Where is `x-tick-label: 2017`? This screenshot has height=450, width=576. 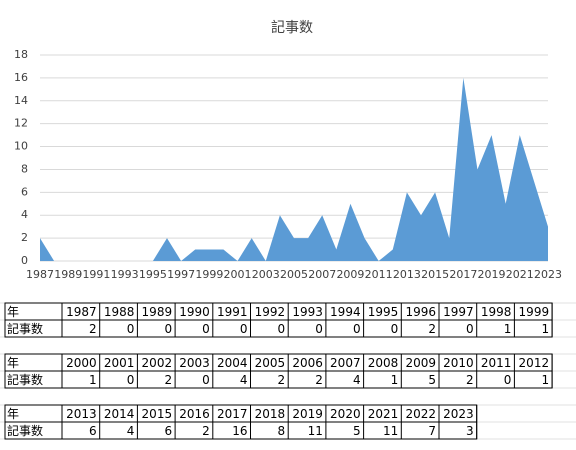 x-tick-label: 2017 is located at coordinates (463, 274).